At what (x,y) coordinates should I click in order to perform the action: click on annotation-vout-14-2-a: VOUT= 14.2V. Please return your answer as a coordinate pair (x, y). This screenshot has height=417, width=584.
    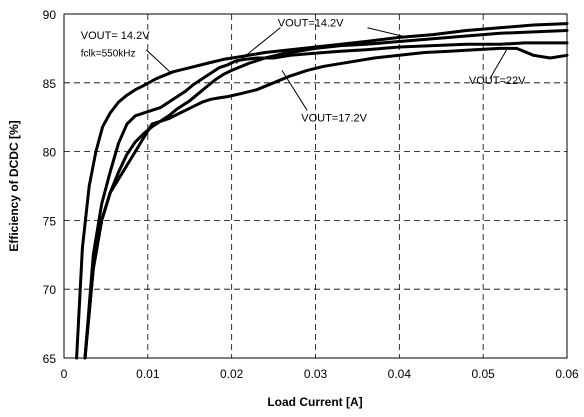
    Looking at the image, I should click on (115, 36).